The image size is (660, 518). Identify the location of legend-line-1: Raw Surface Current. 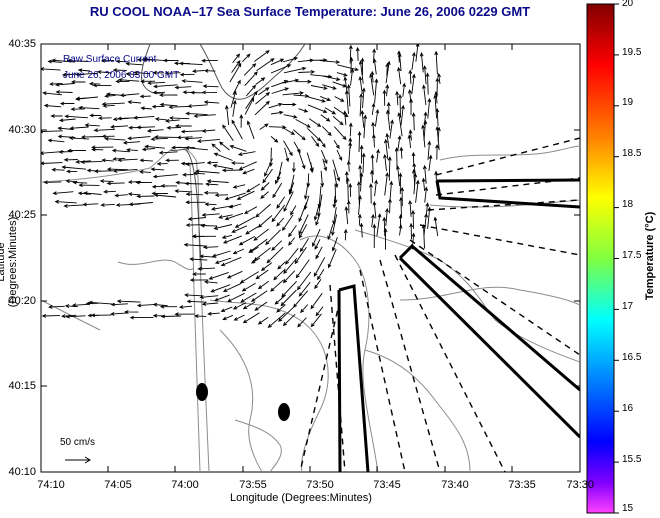
(110, 59).